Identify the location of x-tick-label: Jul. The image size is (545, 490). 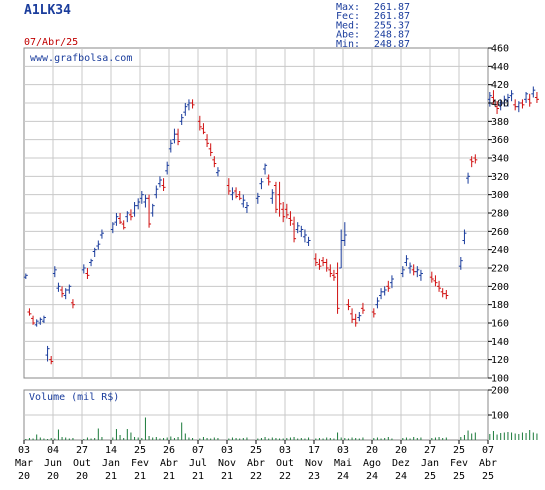
(198, 463).